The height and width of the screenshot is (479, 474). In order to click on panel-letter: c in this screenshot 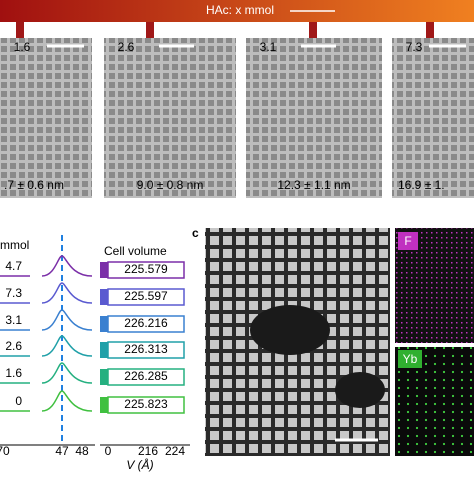, I will do `click(195, 233)`.